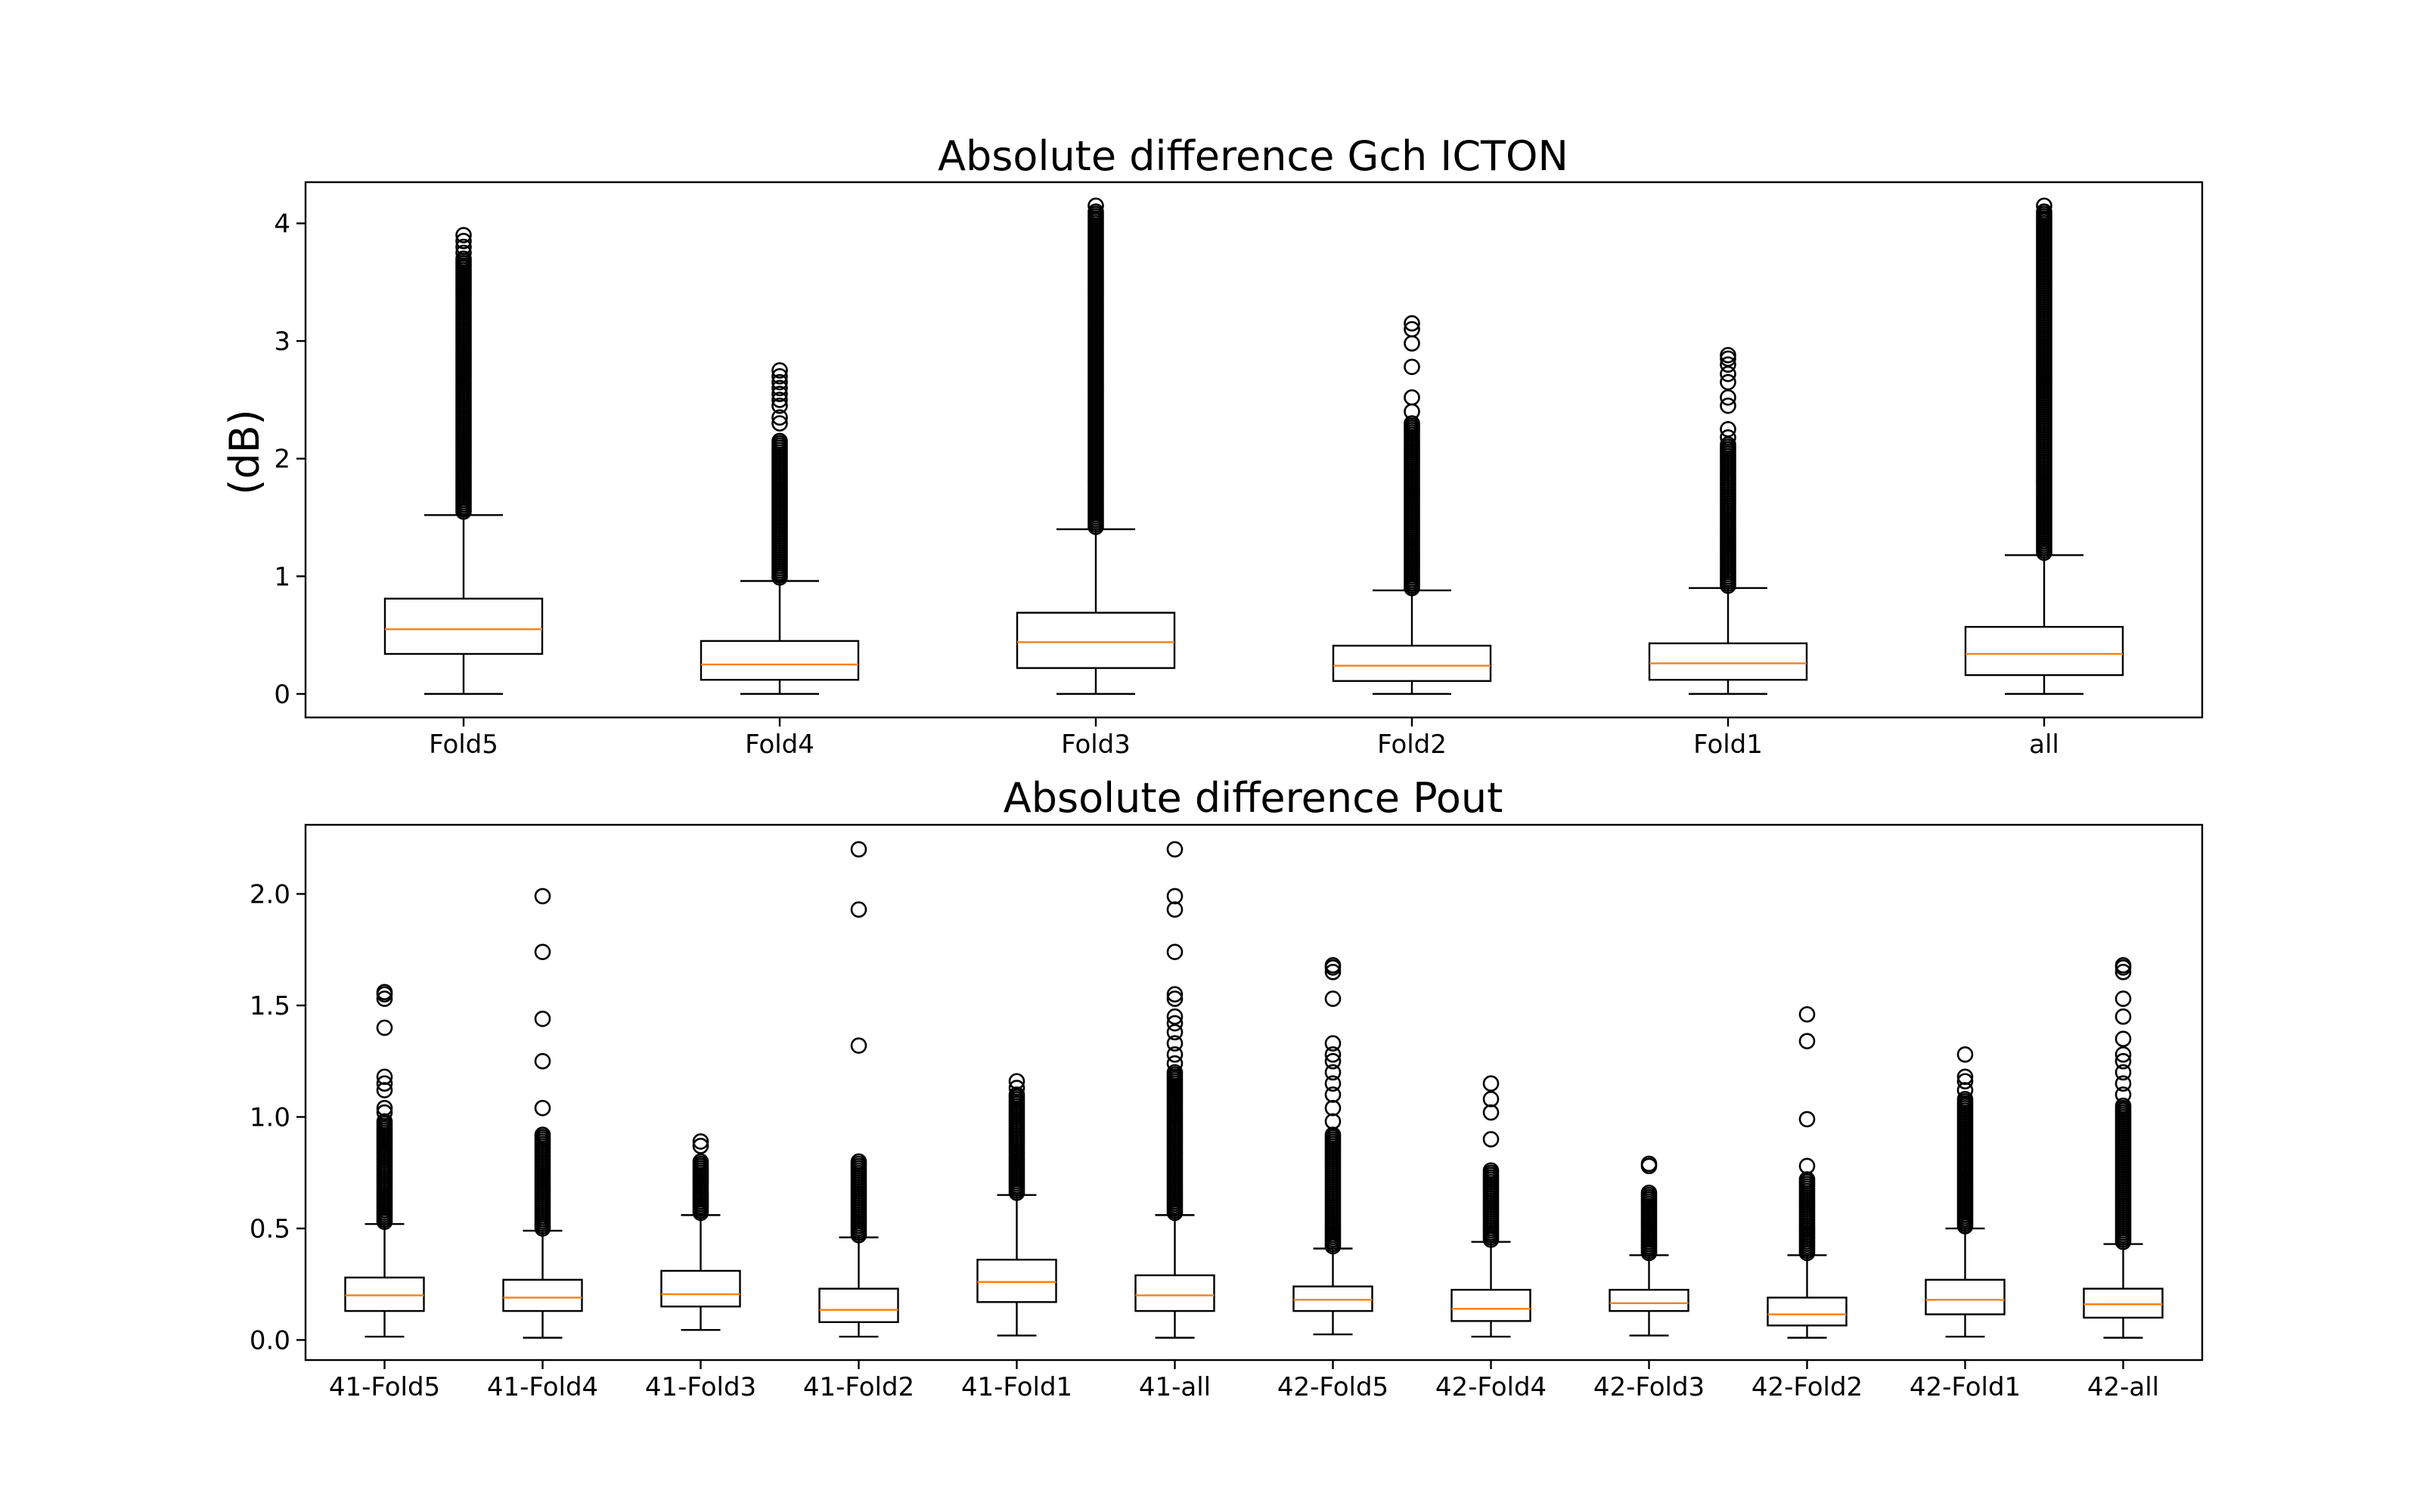  Describe the element at coordinates (542, 1387) in the screenshot. I see `x-tick-label: 41-Fold4` at that location.